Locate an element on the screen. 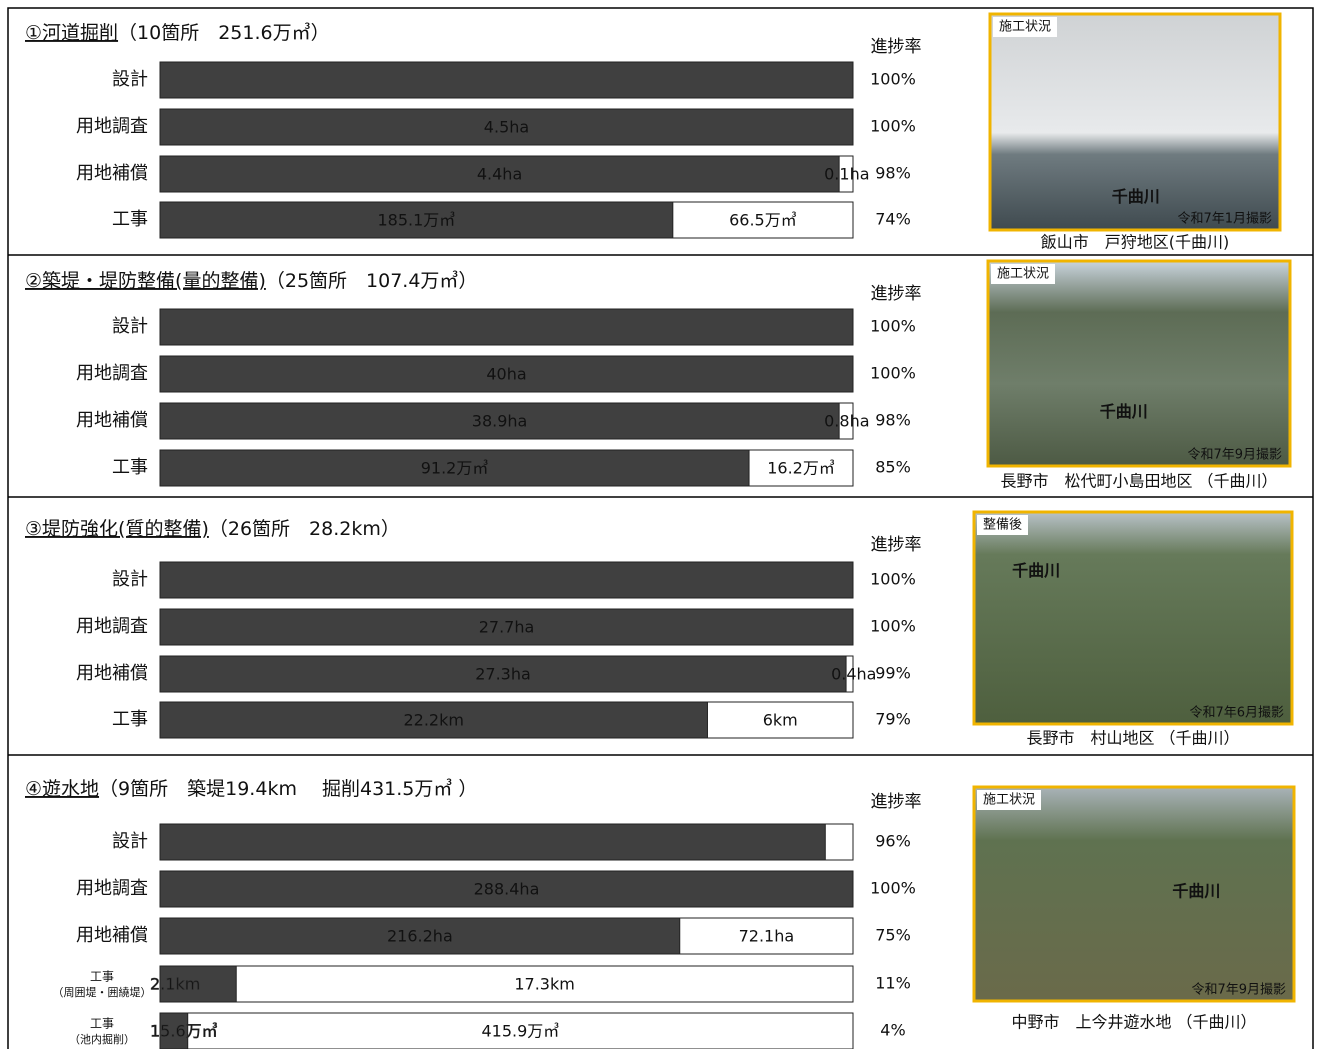  rate-label: 11% is located at coordinates (893, 983).